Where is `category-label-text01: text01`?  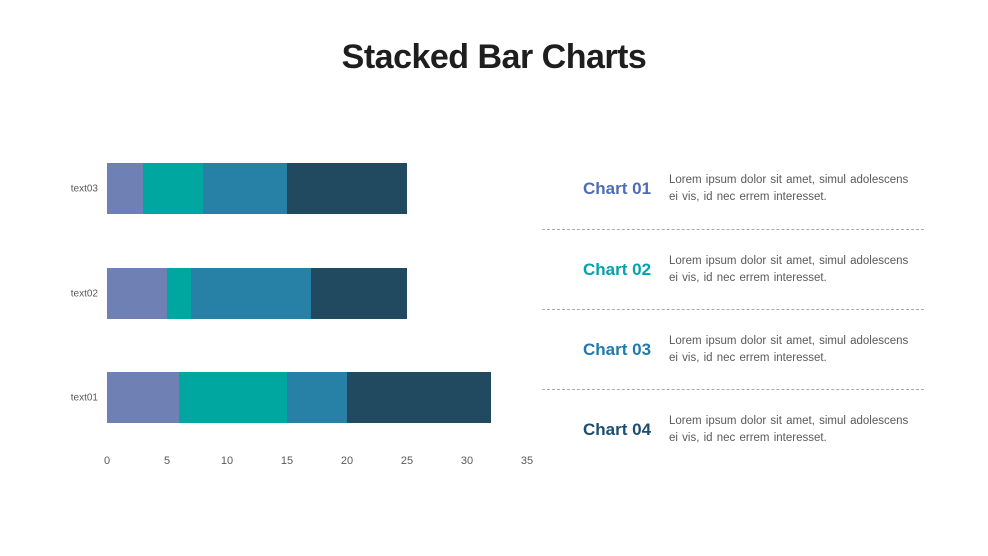
category-label-text01: text01 is located at coordinates (84, 397).